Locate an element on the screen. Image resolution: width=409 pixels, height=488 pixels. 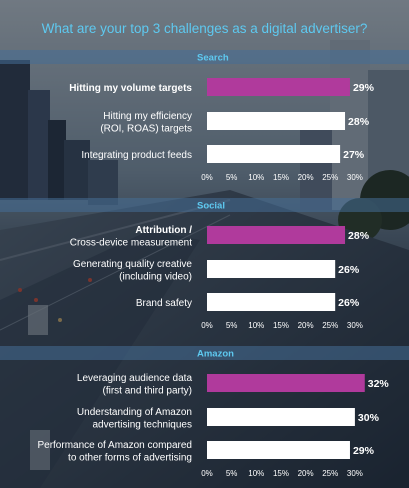
category-label: Hitting my volume targets is located at coordinates (130, 88).